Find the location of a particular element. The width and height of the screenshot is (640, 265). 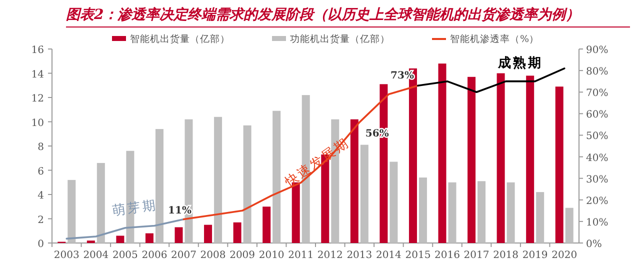

annotation: 萌芽期 is located at coordinates (135, 209).